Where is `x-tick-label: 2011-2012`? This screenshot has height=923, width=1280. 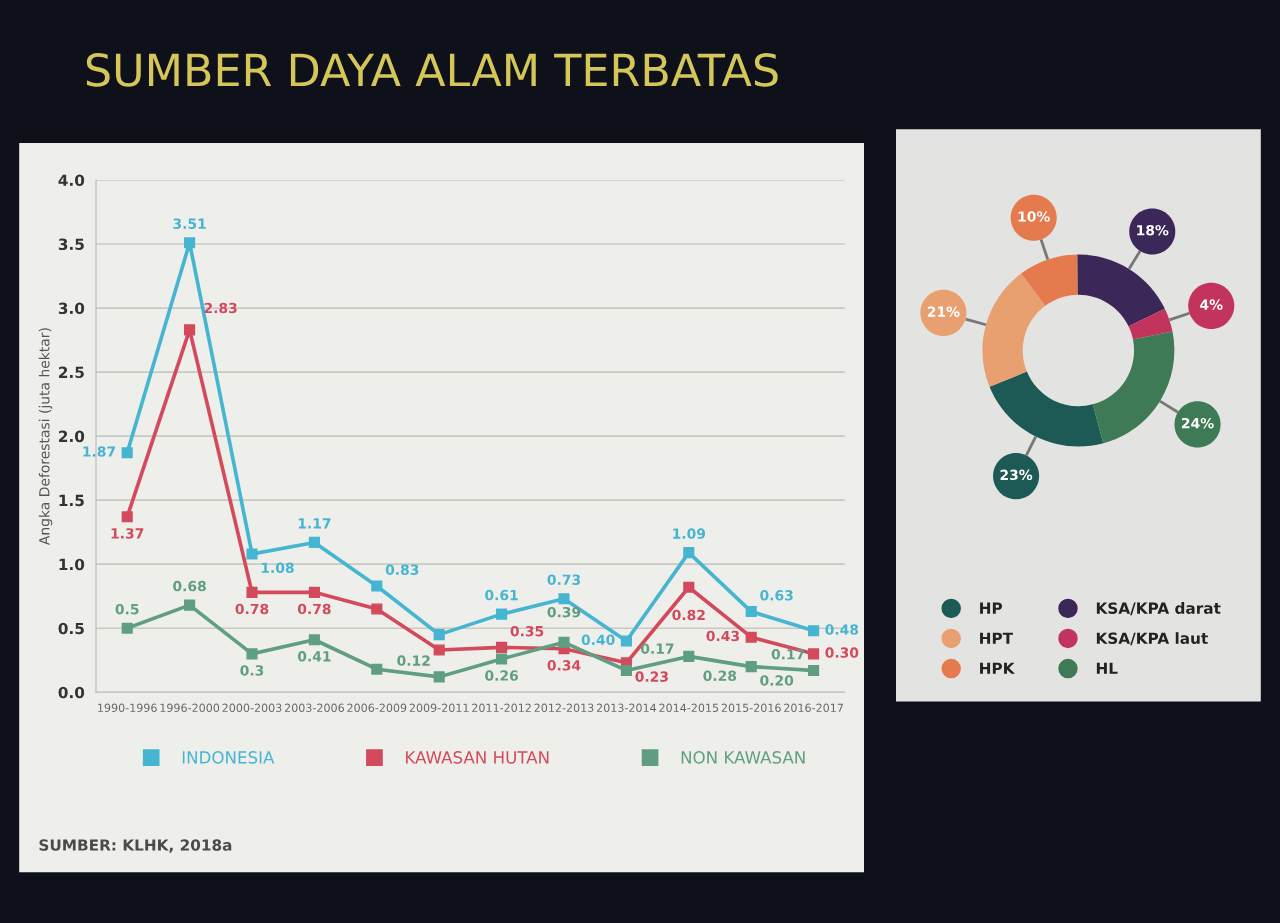
x-tick-label: 2011-2012 is located at coordinates (501, 707).